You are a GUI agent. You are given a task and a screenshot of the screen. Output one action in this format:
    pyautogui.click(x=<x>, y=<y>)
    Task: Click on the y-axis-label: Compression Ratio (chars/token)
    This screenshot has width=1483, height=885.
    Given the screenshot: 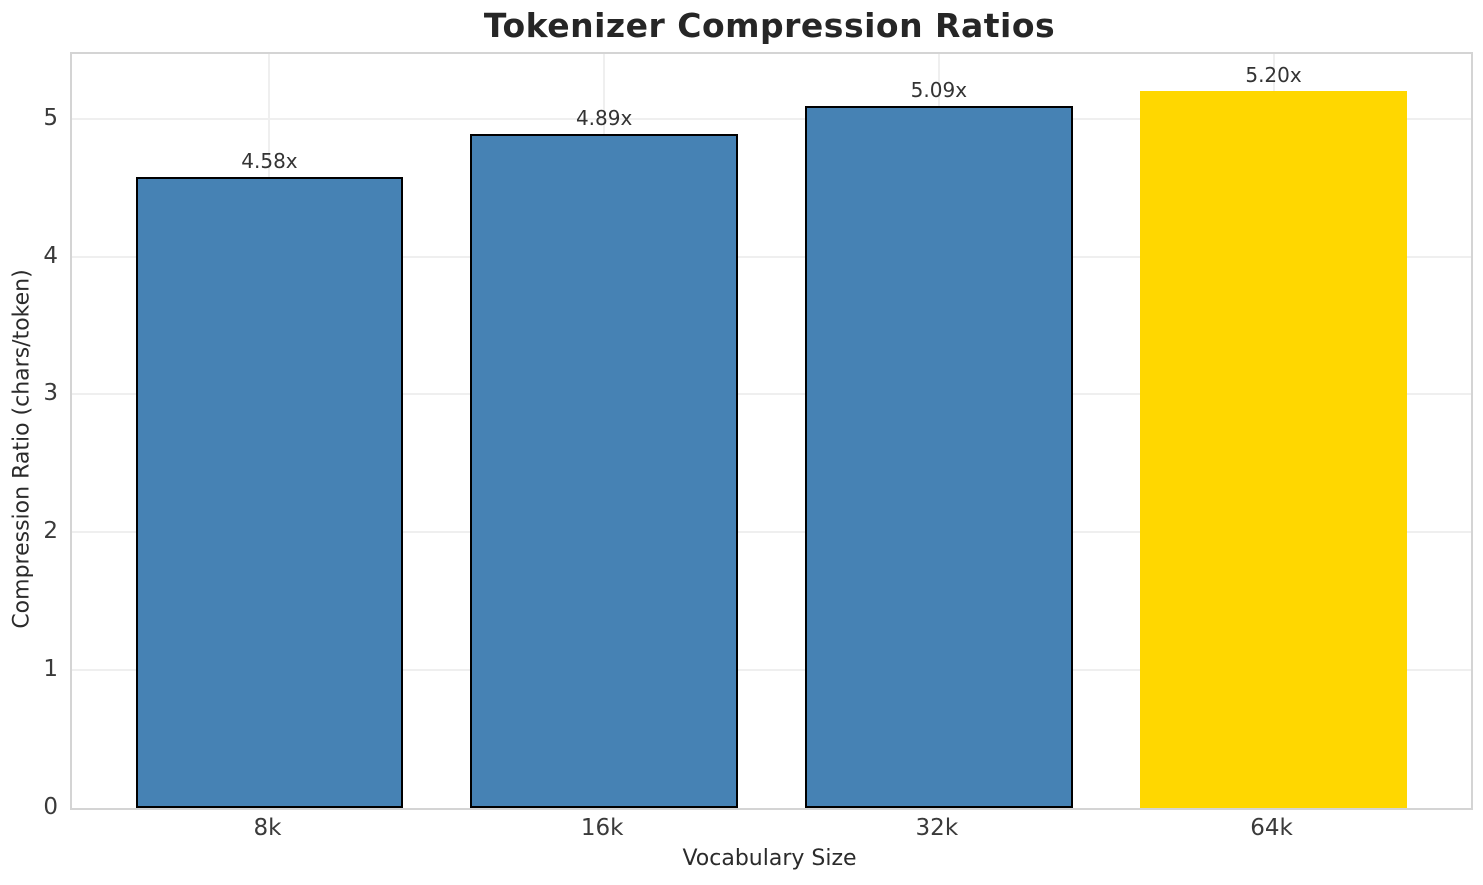 What is the action you would take?
    pyautogui.click(x=22, y=449)
    